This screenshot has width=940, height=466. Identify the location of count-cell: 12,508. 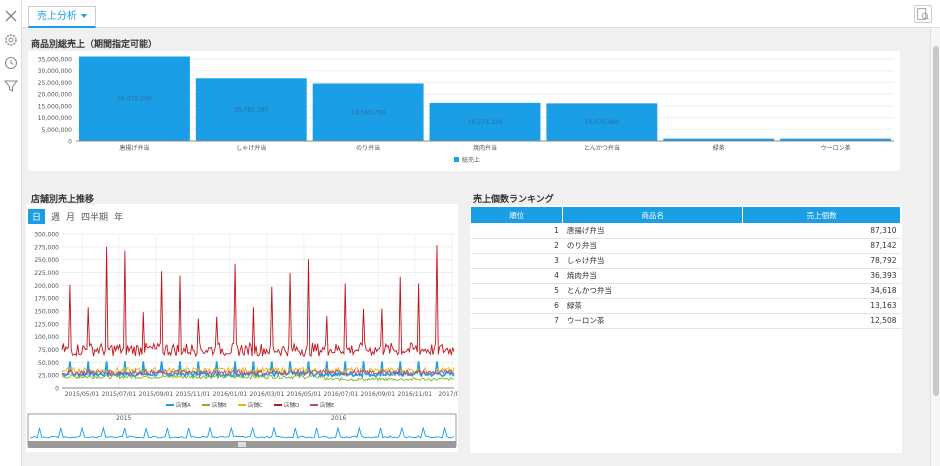
(821, 321).